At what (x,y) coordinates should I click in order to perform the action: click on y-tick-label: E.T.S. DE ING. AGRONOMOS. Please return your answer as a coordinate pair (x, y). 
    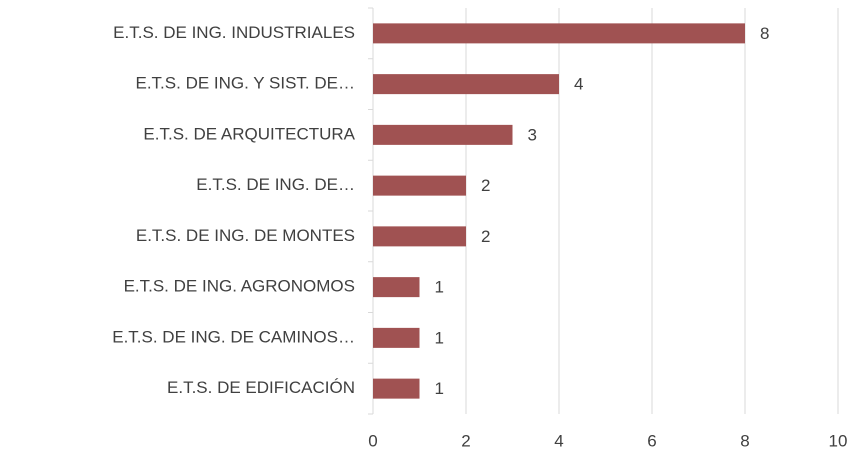
    Looking at the image, I should click on (239, 286).